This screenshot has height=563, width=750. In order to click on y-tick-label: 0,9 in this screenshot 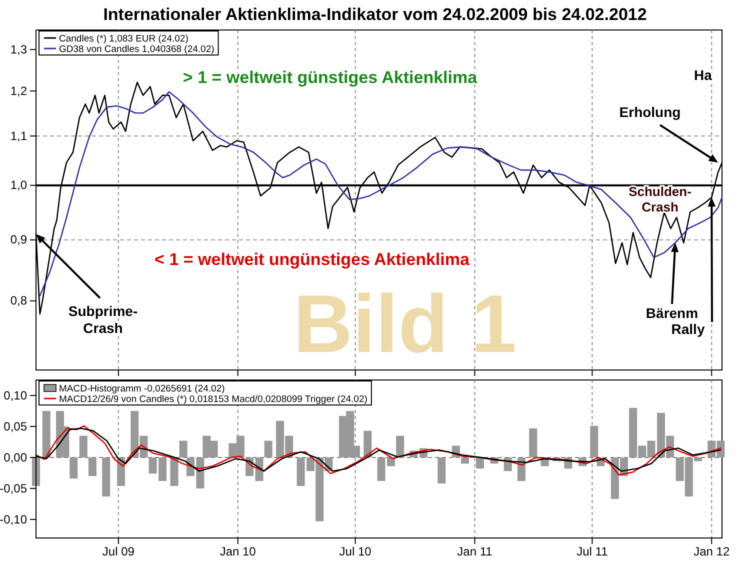, I will do `click(19, 239)`.